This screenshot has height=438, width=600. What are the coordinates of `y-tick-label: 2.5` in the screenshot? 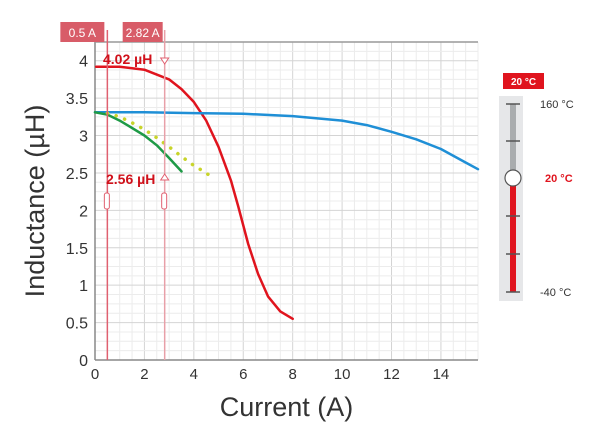 It's located at (77, 174).